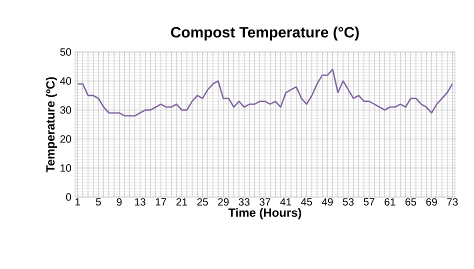 This screenshot has width=474, height=269. Describe the element at coordinates (348, 202) in the screenshot. I see `x-tick-label: 53` at that location.